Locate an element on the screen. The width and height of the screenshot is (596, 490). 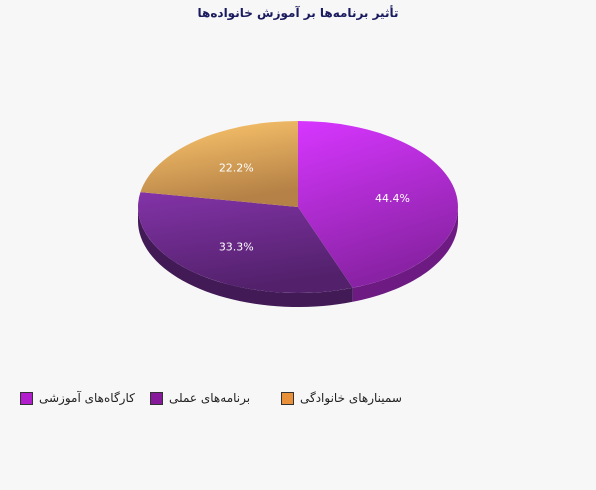
pie-side-workshops is located at coordinates (405, 254).